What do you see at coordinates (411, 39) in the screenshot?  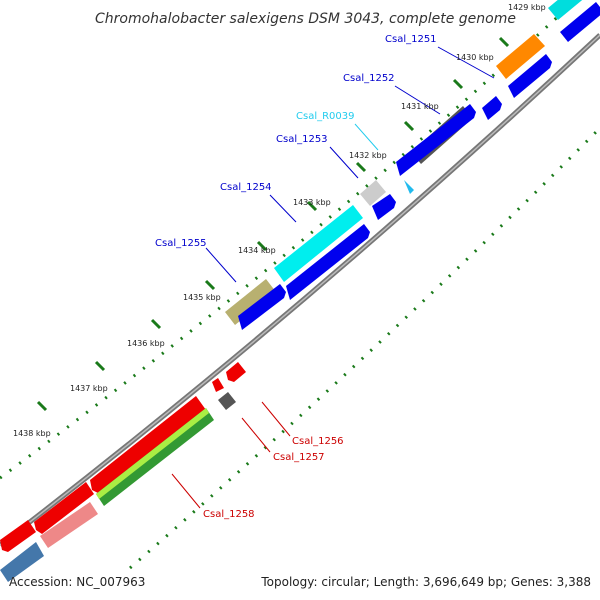 I see `gene-label: Csal_1251` at bounding box center [411, 39].